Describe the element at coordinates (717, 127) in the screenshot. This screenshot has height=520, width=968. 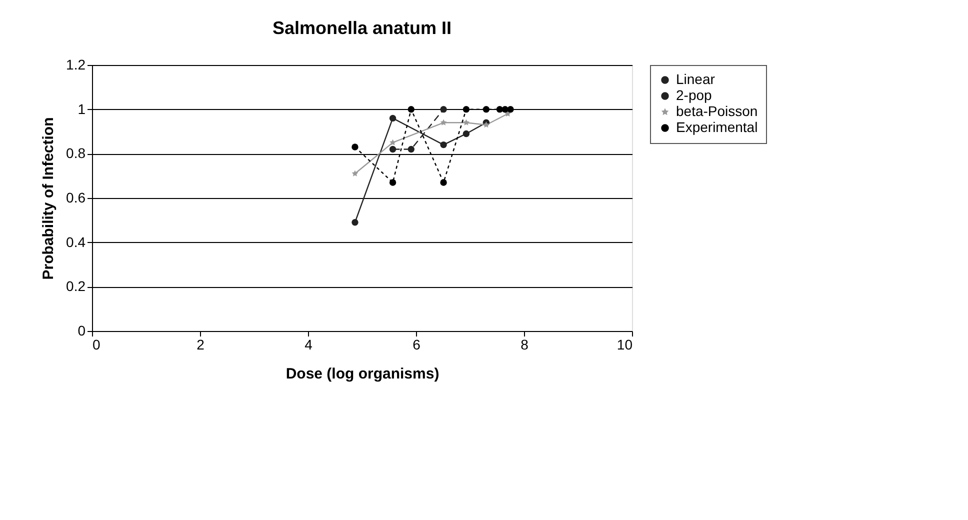
I see `legend-label: Experimental` at that location.